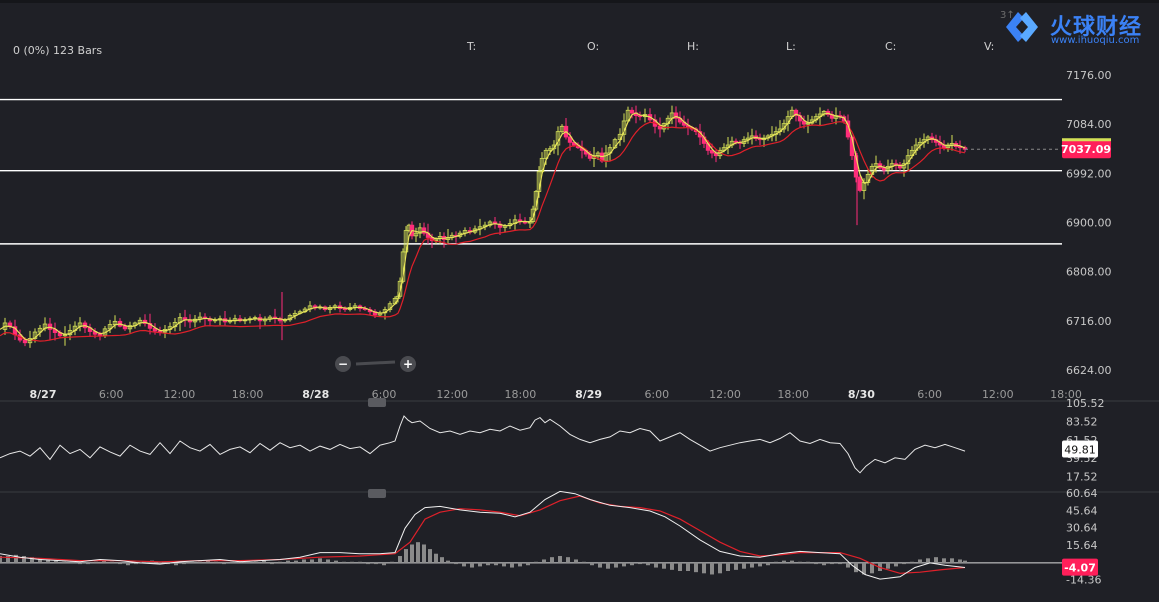 The image size is (1159, 602). I want to click on x-tick-11: 18:00, so click(793, 394).